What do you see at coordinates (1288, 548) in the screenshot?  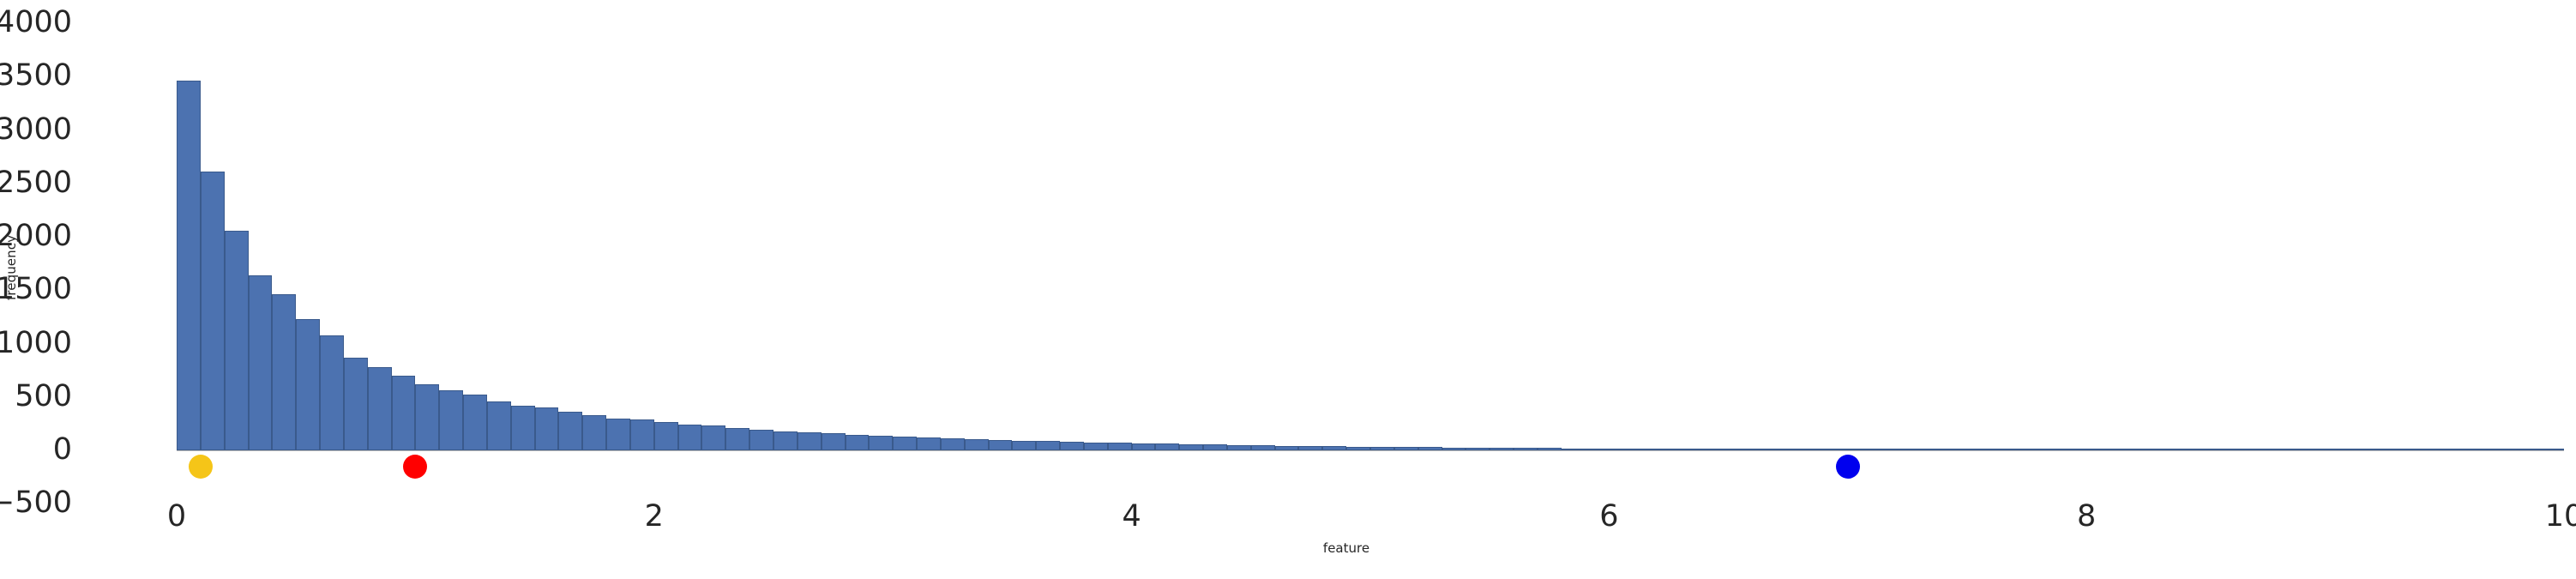 I see `x-axis-label: feature` at bounding box center [1288, 548].